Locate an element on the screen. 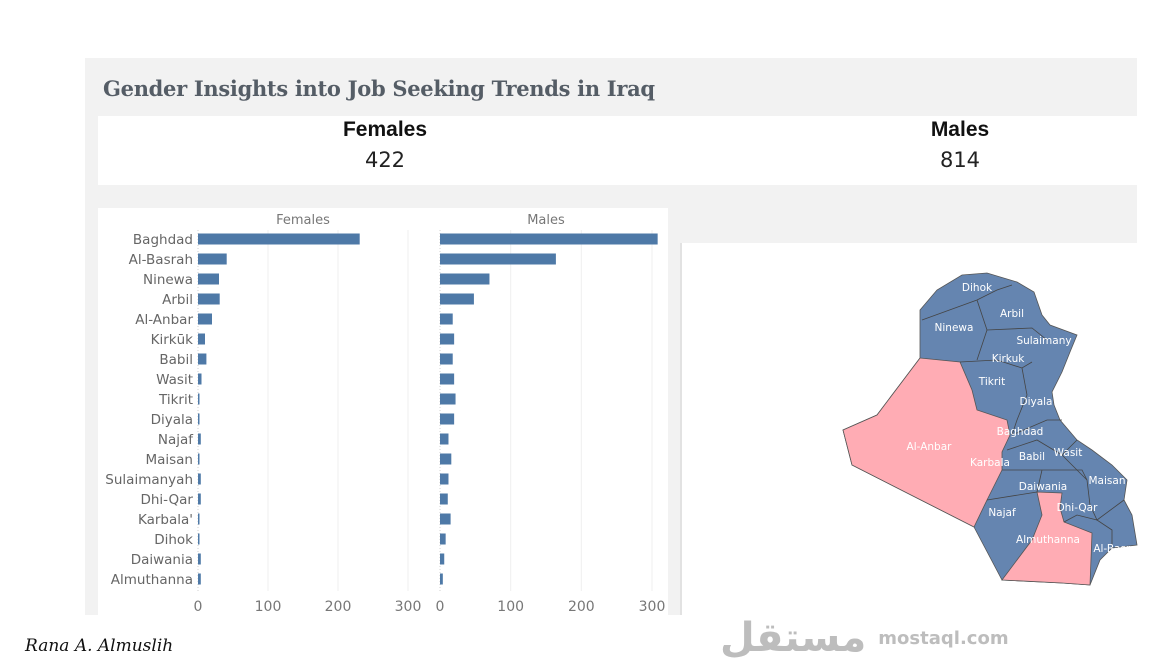  map-label: Almuthanna is located at coordinates (1048, 540).